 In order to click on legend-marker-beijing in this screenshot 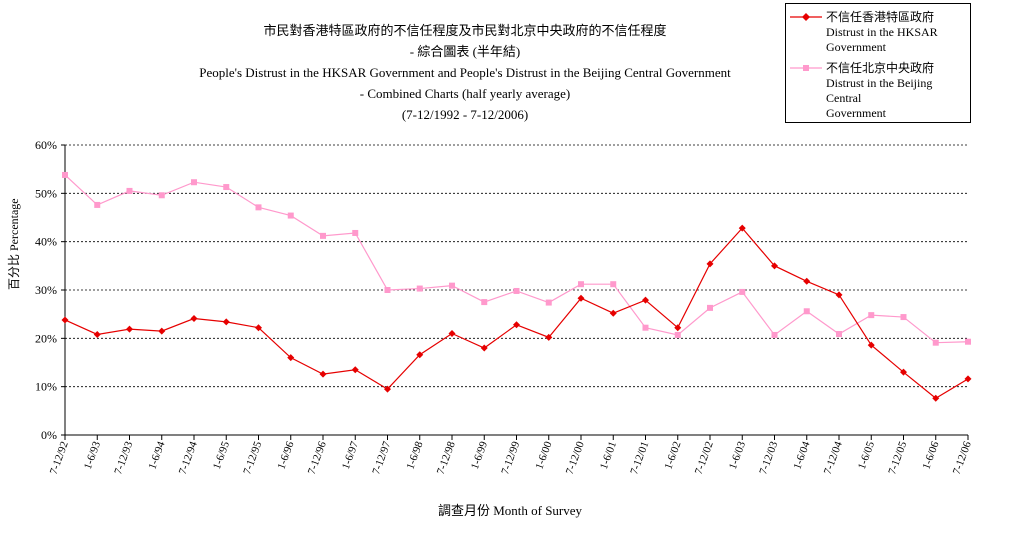, I will do `click(806, 68)`.